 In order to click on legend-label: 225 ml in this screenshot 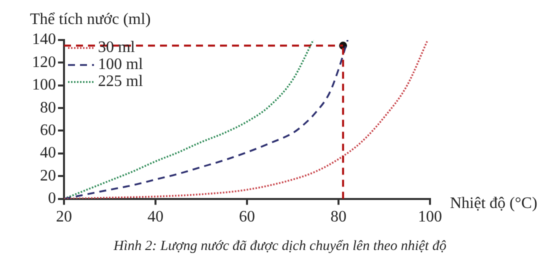, I will do `click(121, 81)`.